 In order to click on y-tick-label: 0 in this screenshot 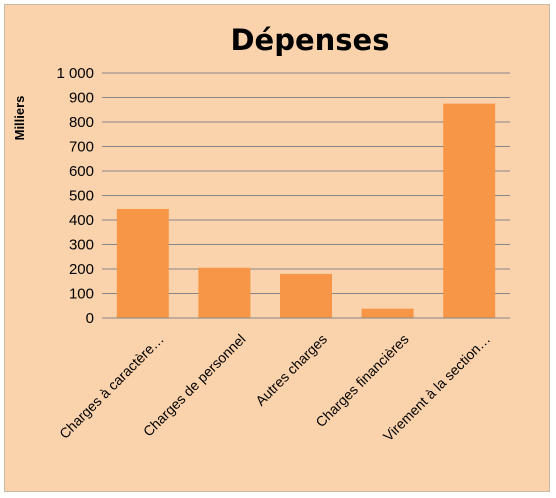, I will do `click(90, 318)`.